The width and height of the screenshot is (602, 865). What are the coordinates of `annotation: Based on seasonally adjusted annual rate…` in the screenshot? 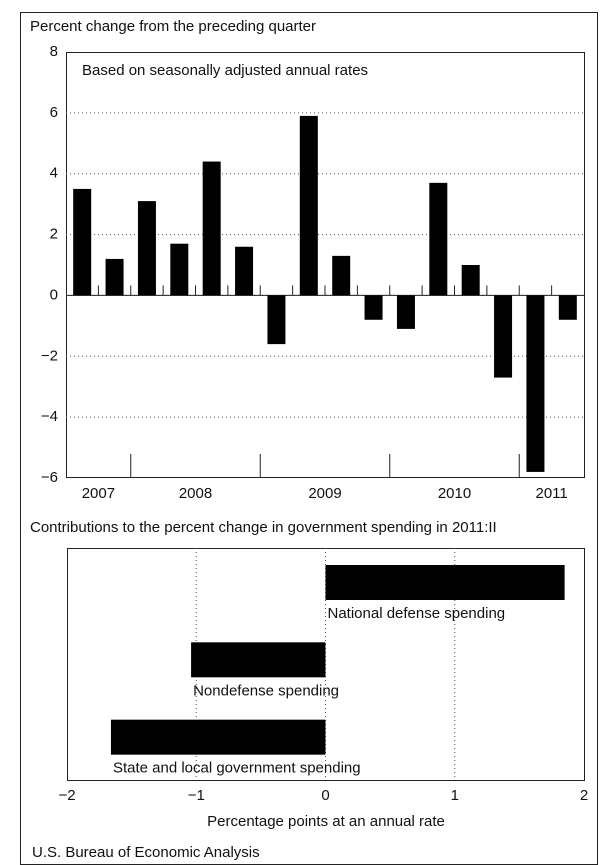 It's located at (225, 70).